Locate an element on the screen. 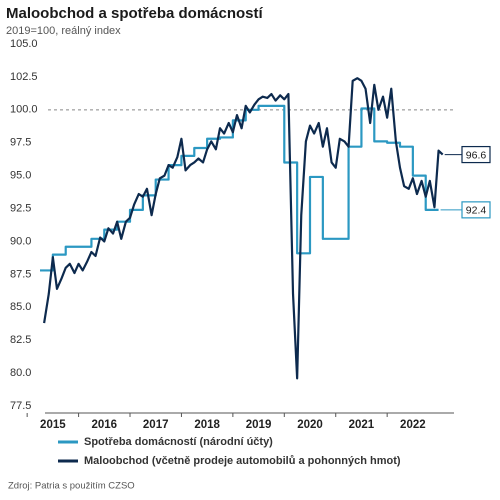 Image resolution: width=500 pixels, height=500 pixels. y-tick-label: 95.0 is located at coordinates (20, 176).